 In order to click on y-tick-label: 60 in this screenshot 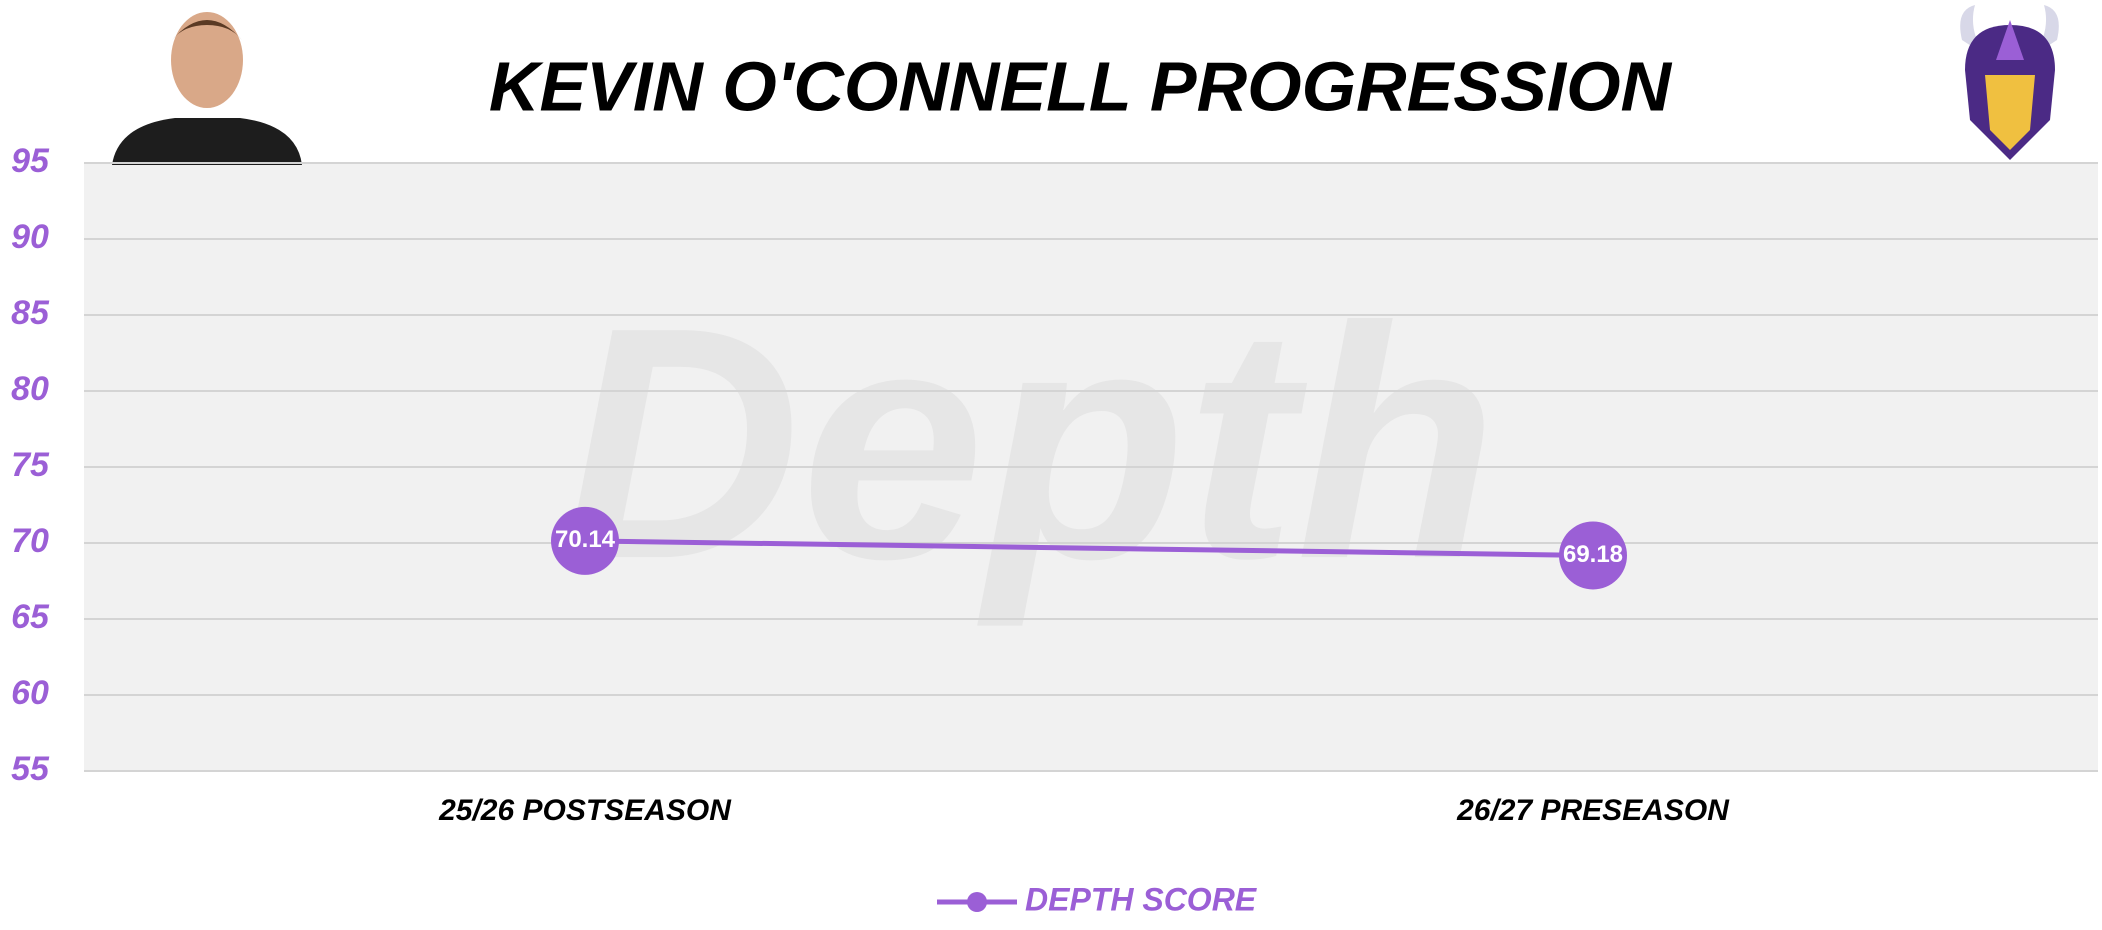, I will do `click(30, 693)`.